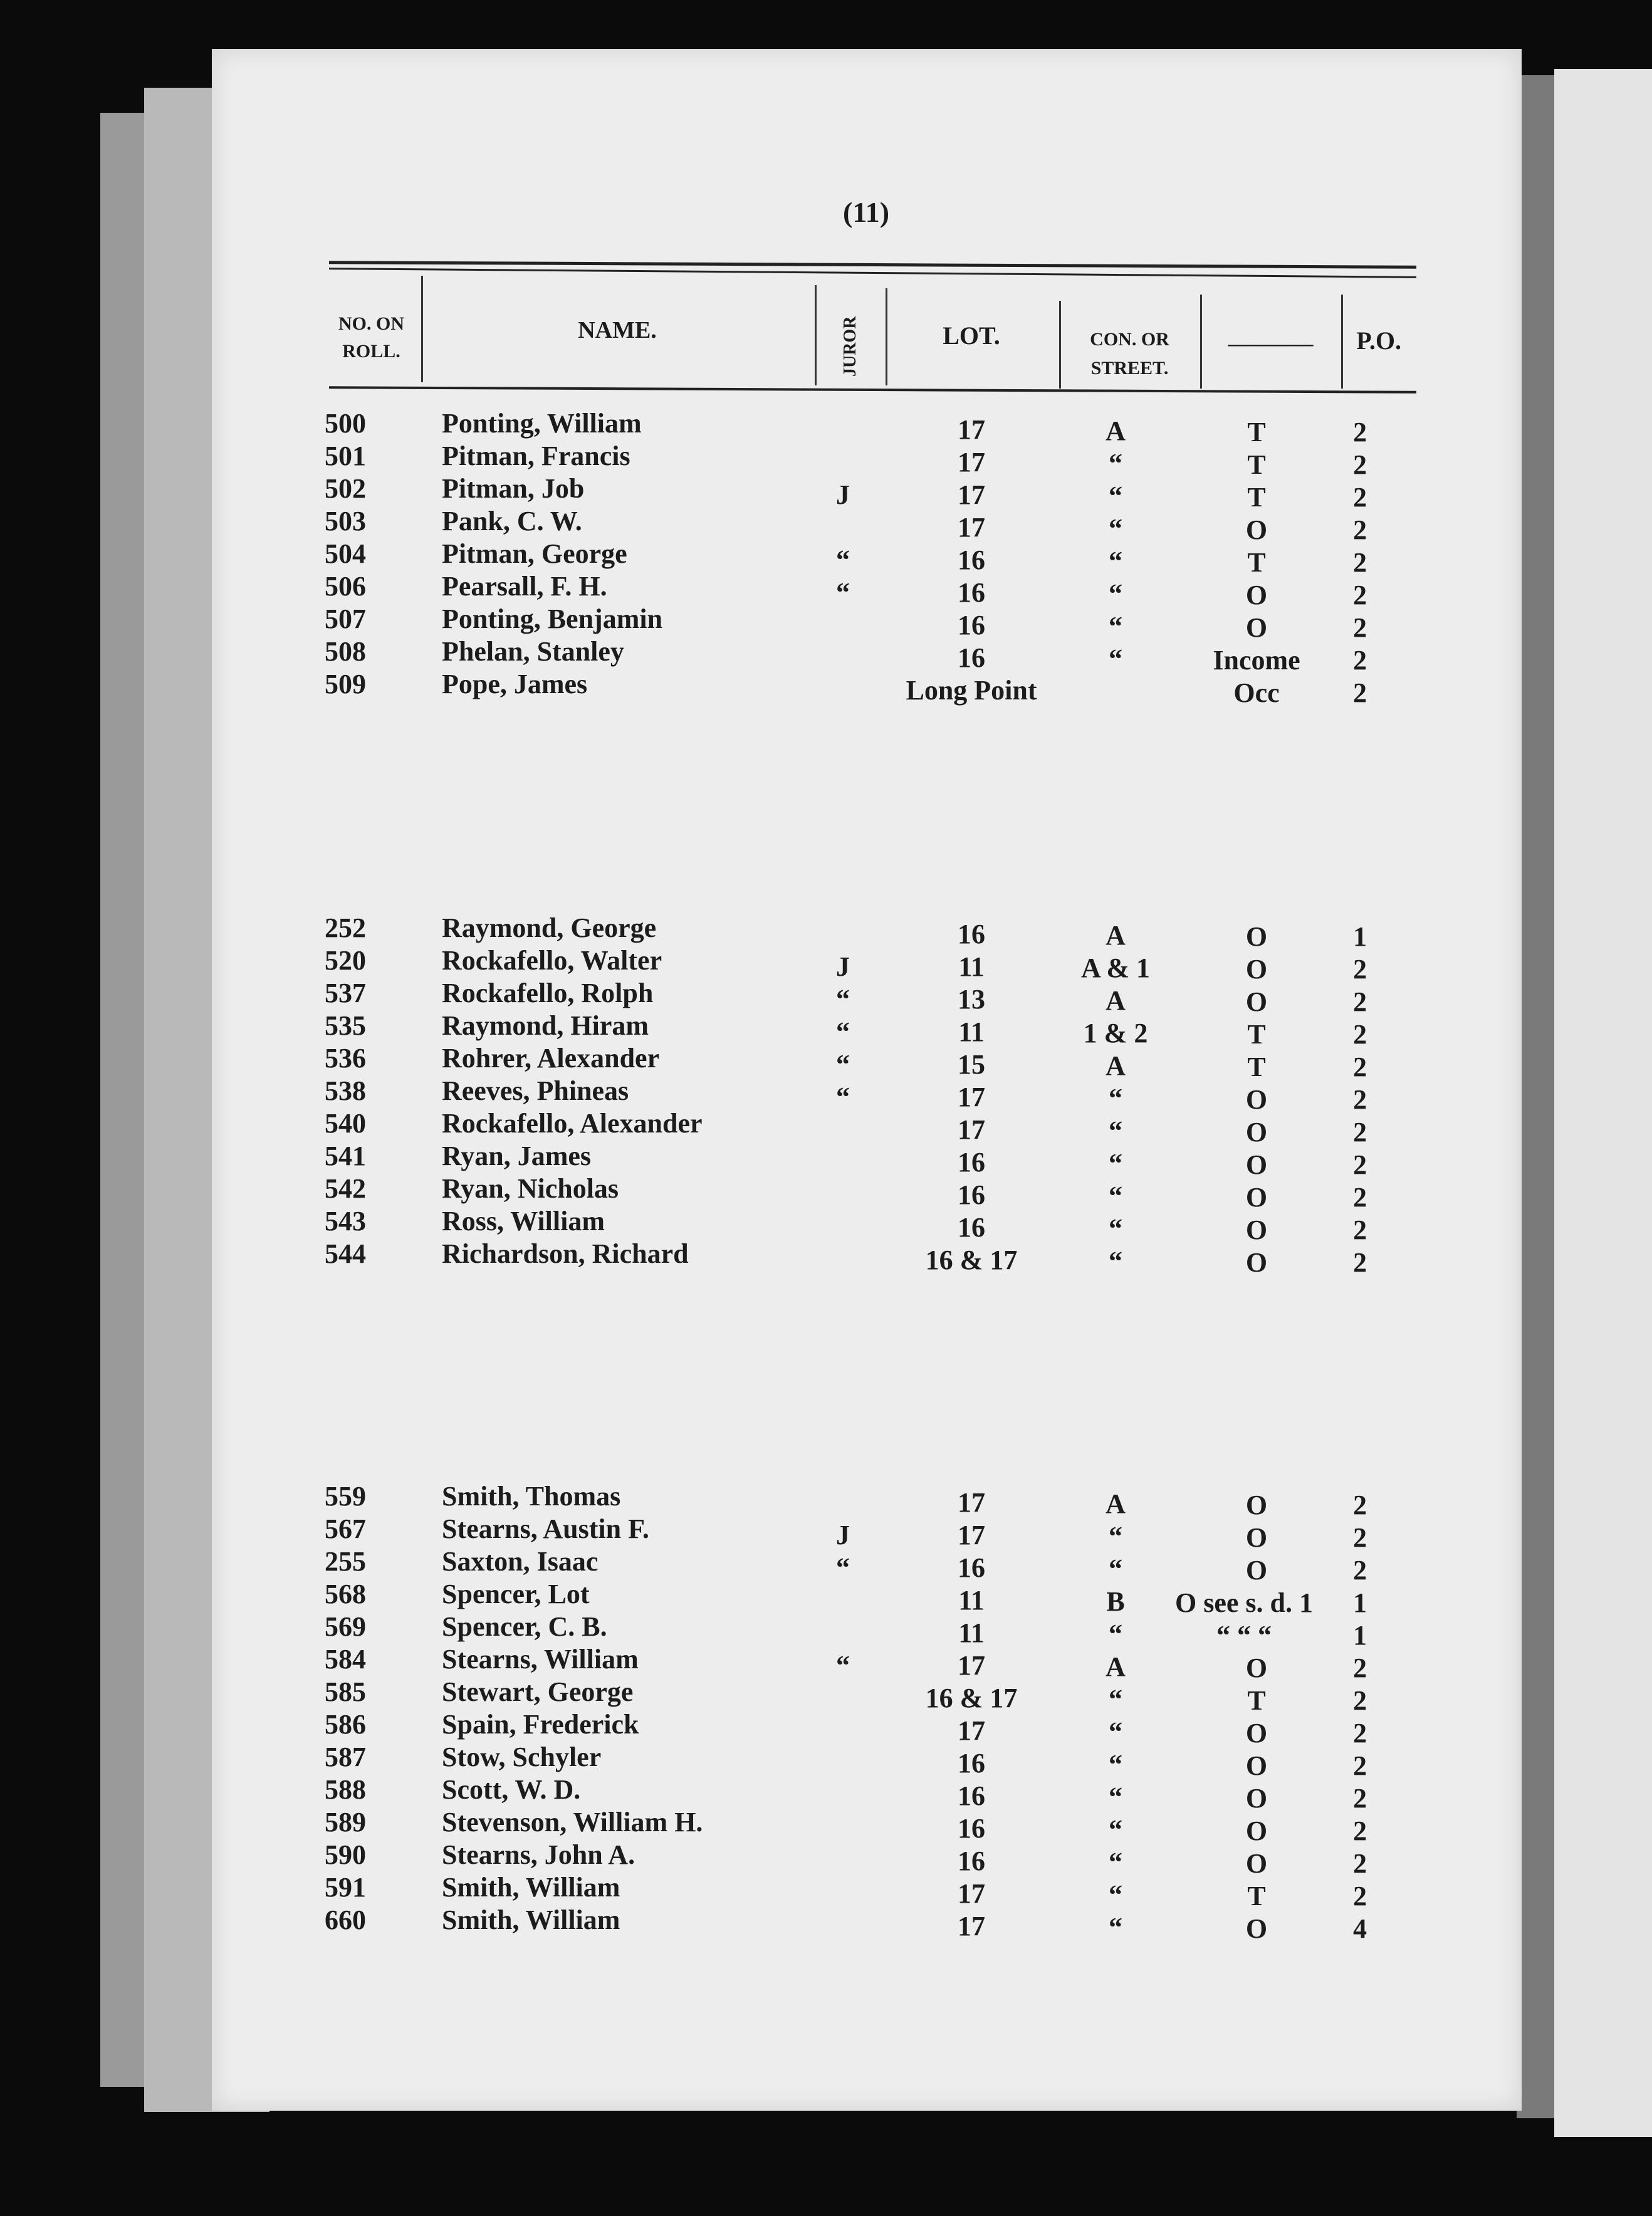  I want to click on cell-name: Pank, C. W., so click(512, 521).